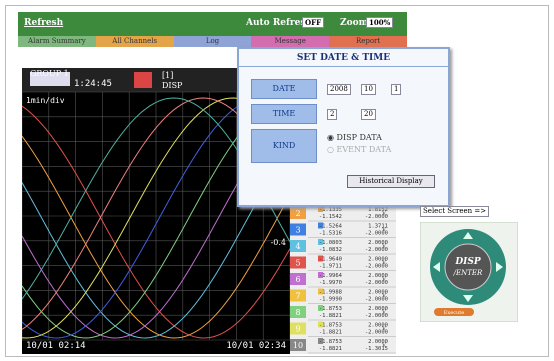 The height and width of the screenshot is (361, 554). Describe the element at coordinates (436, 267) in the screenshot. I see `arrow-left` at that location.